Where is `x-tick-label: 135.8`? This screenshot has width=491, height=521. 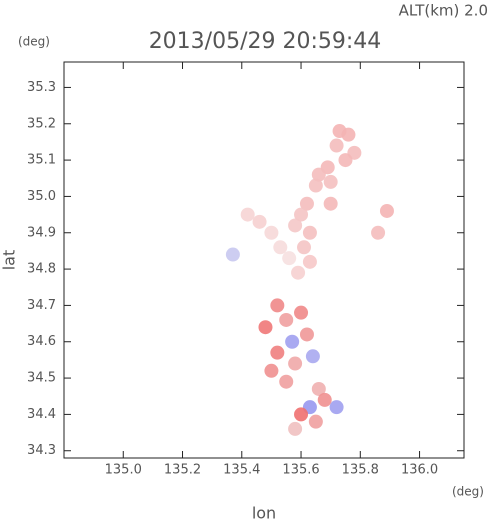
x-tick-label: 135.8 is located at coordinates (360, 470).